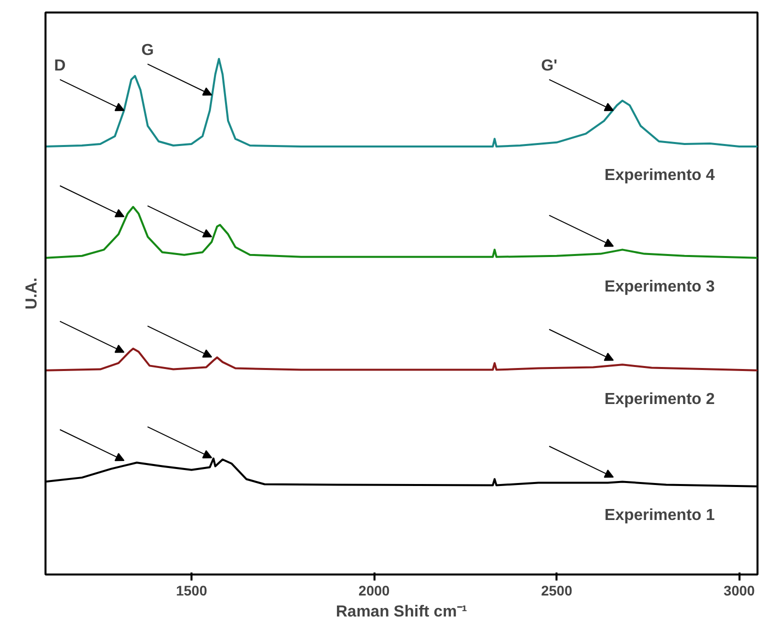 The width and height of the screenshot is (767, 629). I want to click on series-label: Experimento 2, so click(659, 399).